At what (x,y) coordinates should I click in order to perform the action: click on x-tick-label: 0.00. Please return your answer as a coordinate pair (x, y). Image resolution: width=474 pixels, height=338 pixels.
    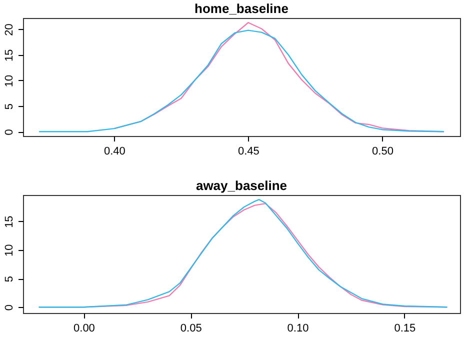
    Looking at the image, I should click on (84, 328).